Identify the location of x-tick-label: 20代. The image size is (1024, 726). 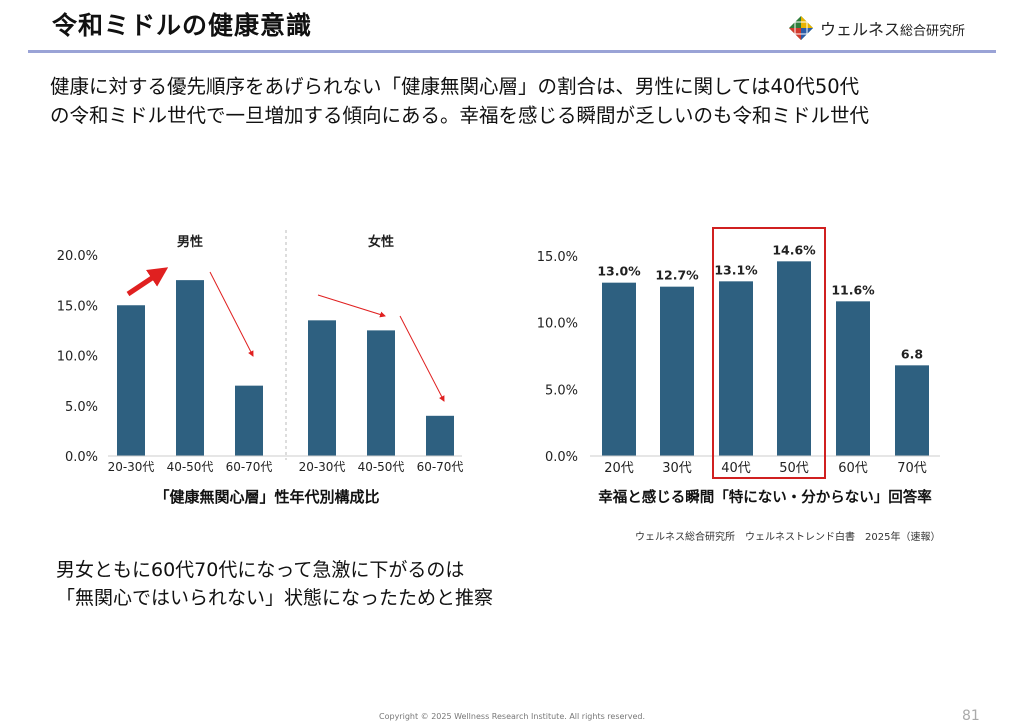
(619, 468).